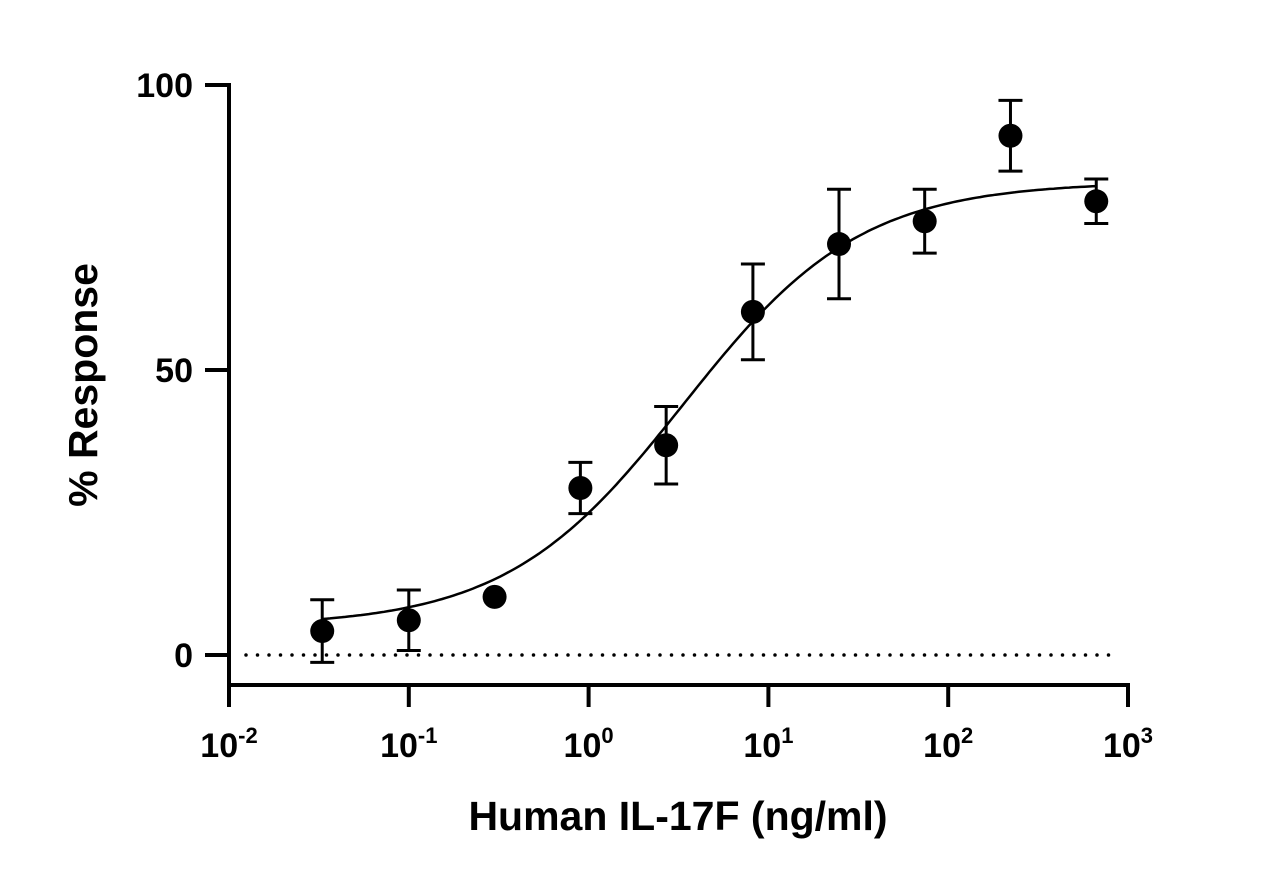 Image resolution: width=1265 pixels, height=885 pixels. Describe the element at coordinates (677, 816) in the screenshot. I see `x-axis-title: Human IL-17F (ng/ml)` at that location.